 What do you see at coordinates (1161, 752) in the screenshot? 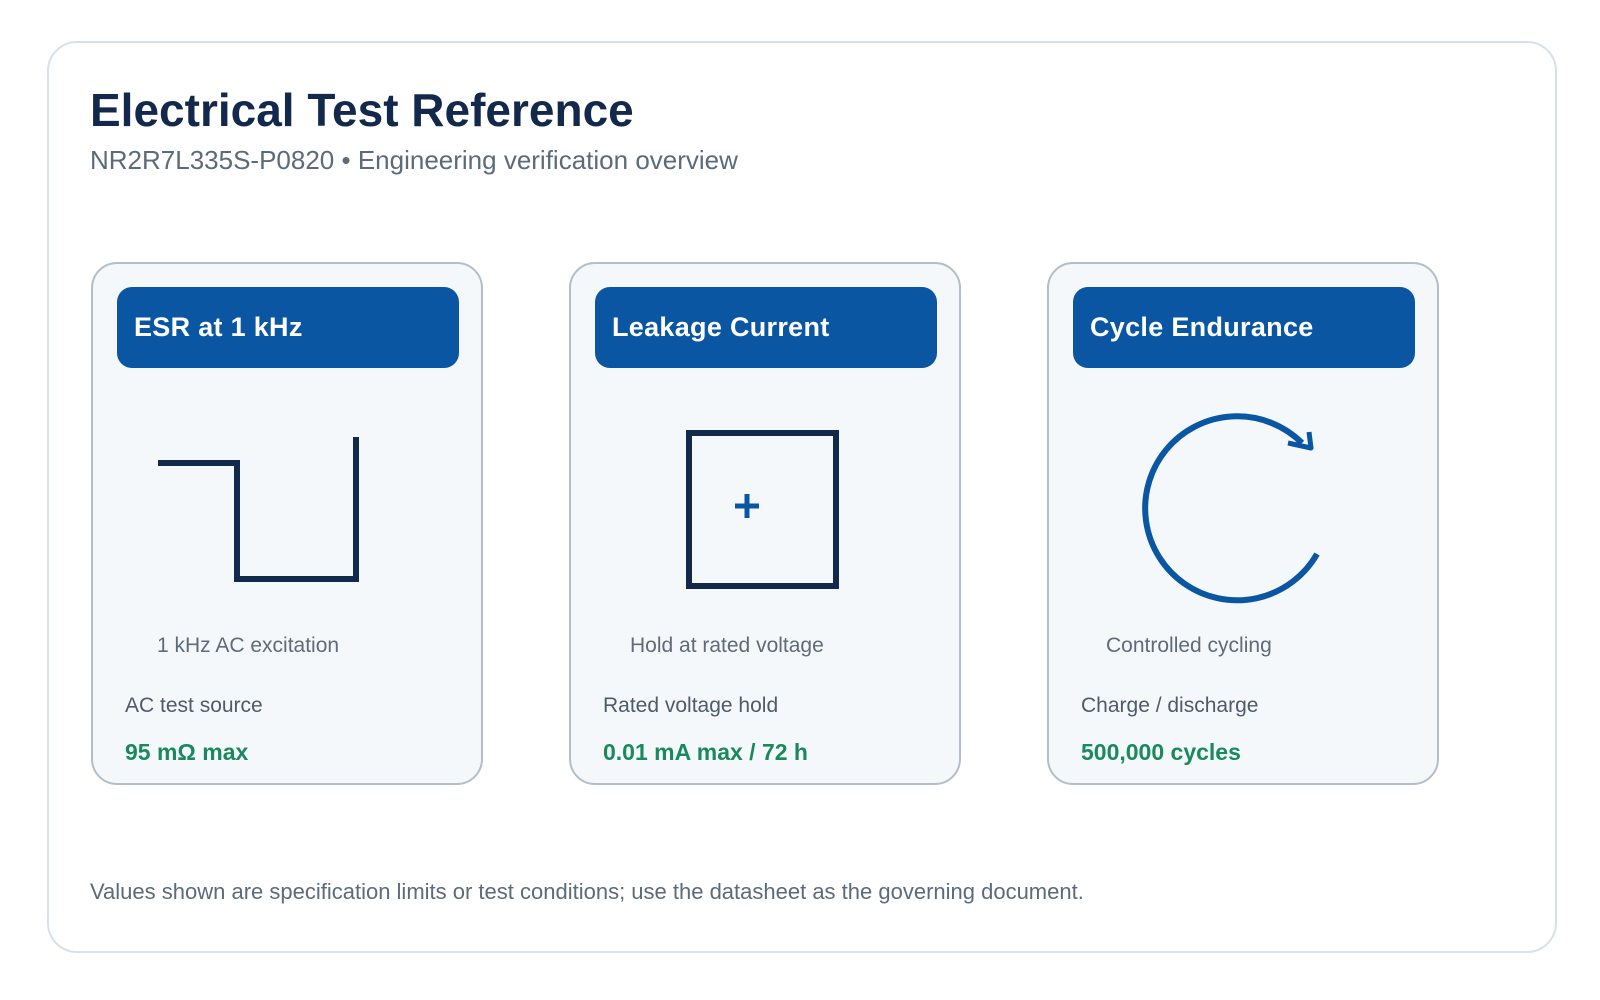
I see `card-value: 500,000 cycles` at bounding box center [1161, 752].